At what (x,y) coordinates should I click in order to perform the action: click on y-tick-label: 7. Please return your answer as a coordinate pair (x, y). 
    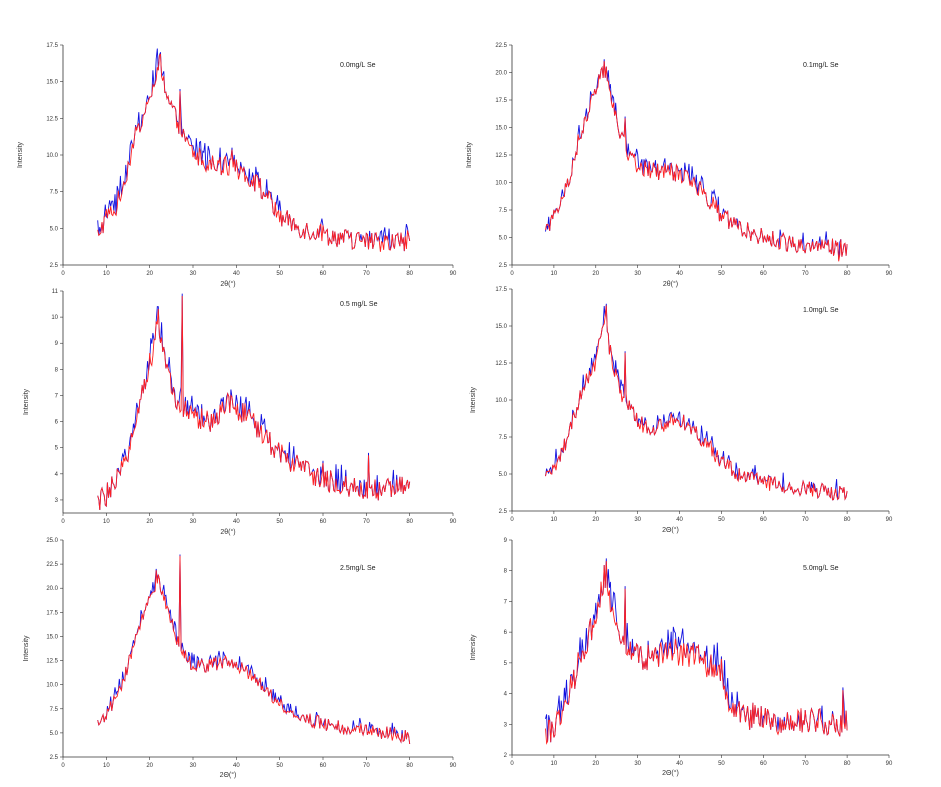
    Looking at the image, I should click on (506, 602).